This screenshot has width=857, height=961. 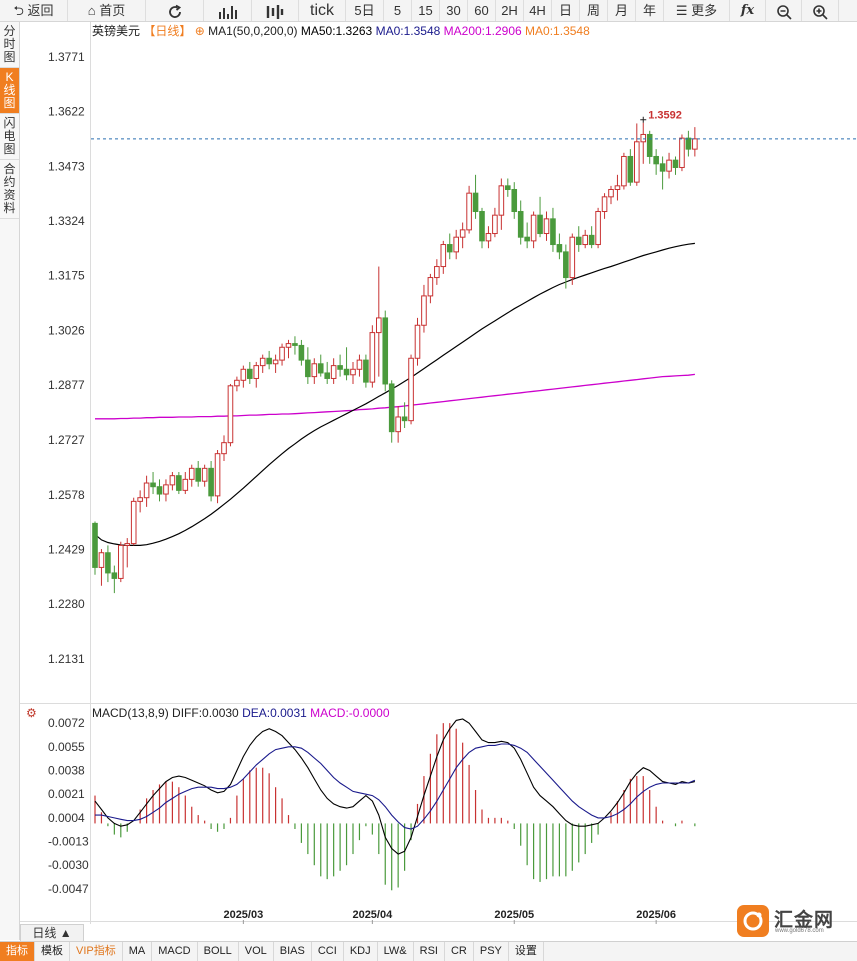 What do you see at coordinates (784, 10) in the screenshot?
I see `zoom-out-button` at bounding box center [784, 10].